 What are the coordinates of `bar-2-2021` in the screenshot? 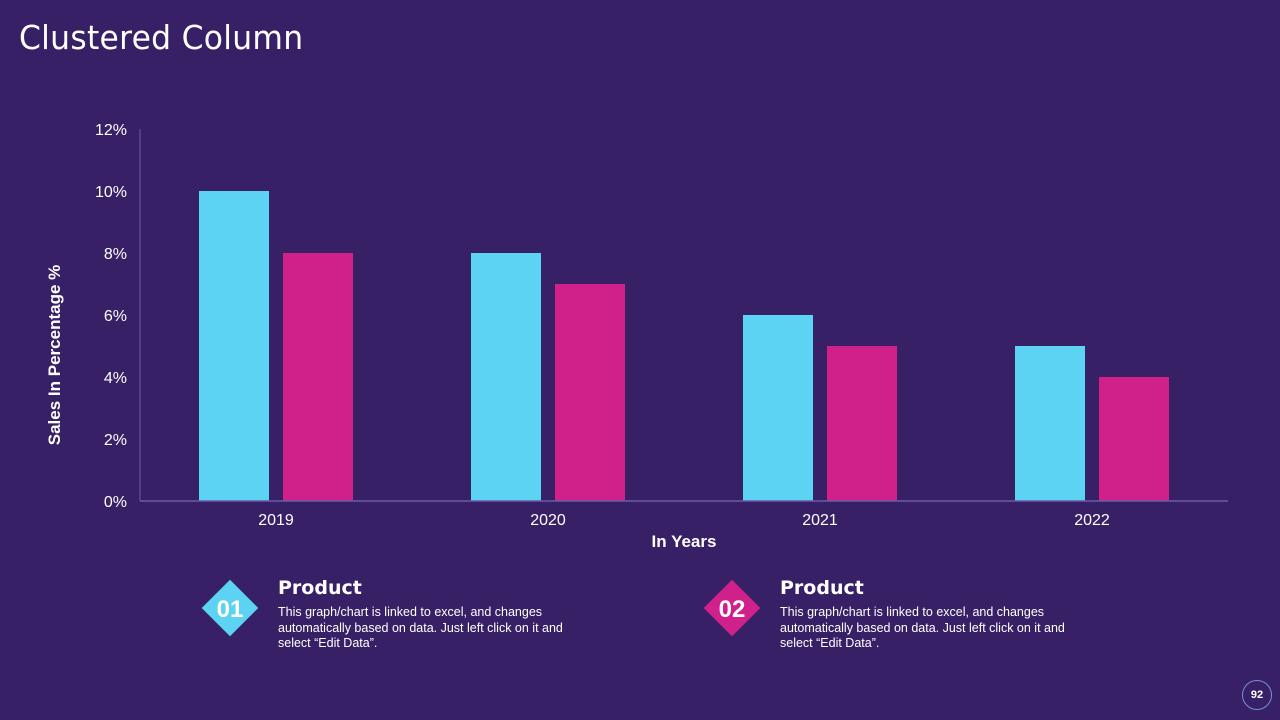 It's located at (862, 423).